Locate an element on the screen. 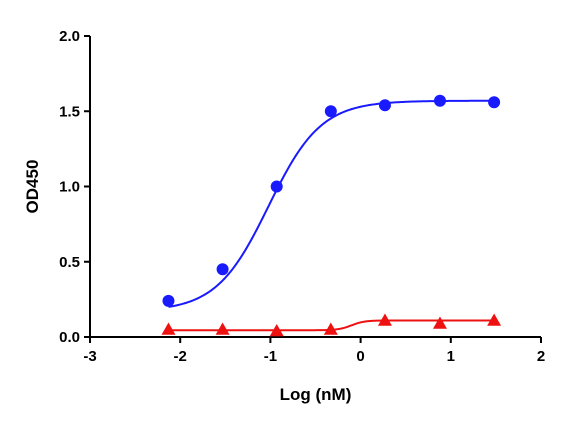 The width and height of the screenshot is (565, 428). y-tick-label: 0.0 is located at coordinates (69, 337).